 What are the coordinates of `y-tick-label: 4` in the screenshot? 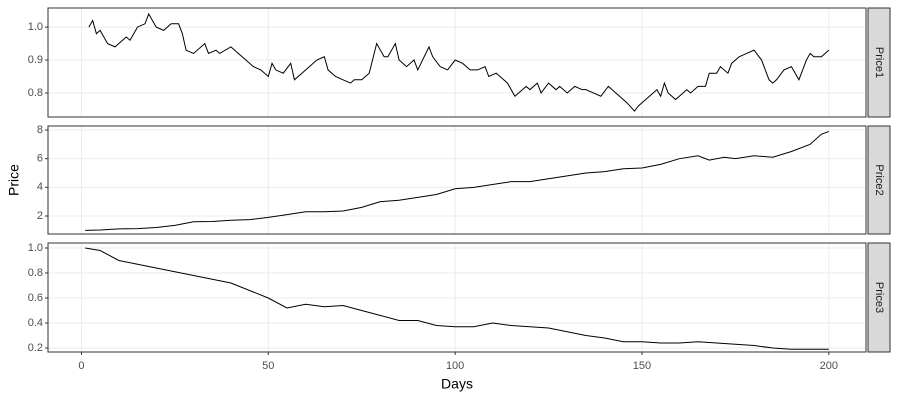 It's located at (40, 187).